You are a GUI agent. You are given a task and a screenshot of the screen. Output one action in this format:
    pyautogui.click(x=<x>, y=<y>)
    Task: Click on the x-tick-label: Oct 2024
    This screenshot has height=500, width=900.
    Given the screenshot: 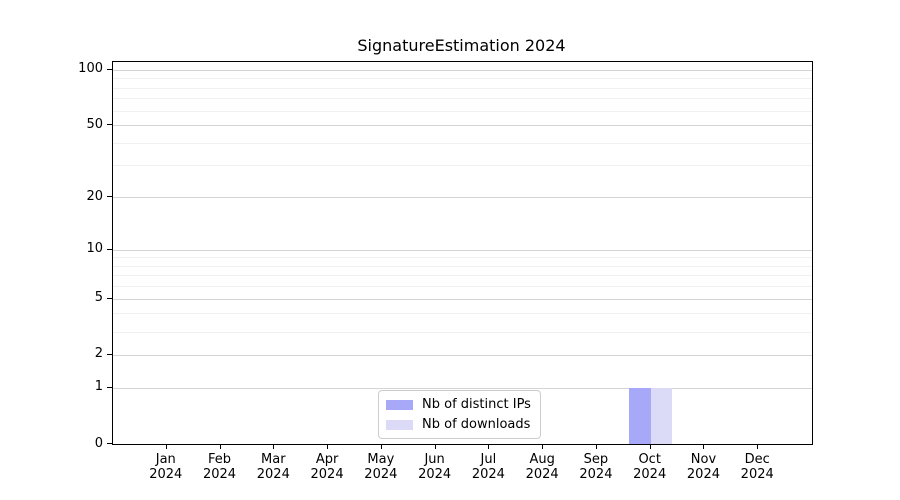 What is the action you would take?
    pyautogui.click(x=650, y=467)
    